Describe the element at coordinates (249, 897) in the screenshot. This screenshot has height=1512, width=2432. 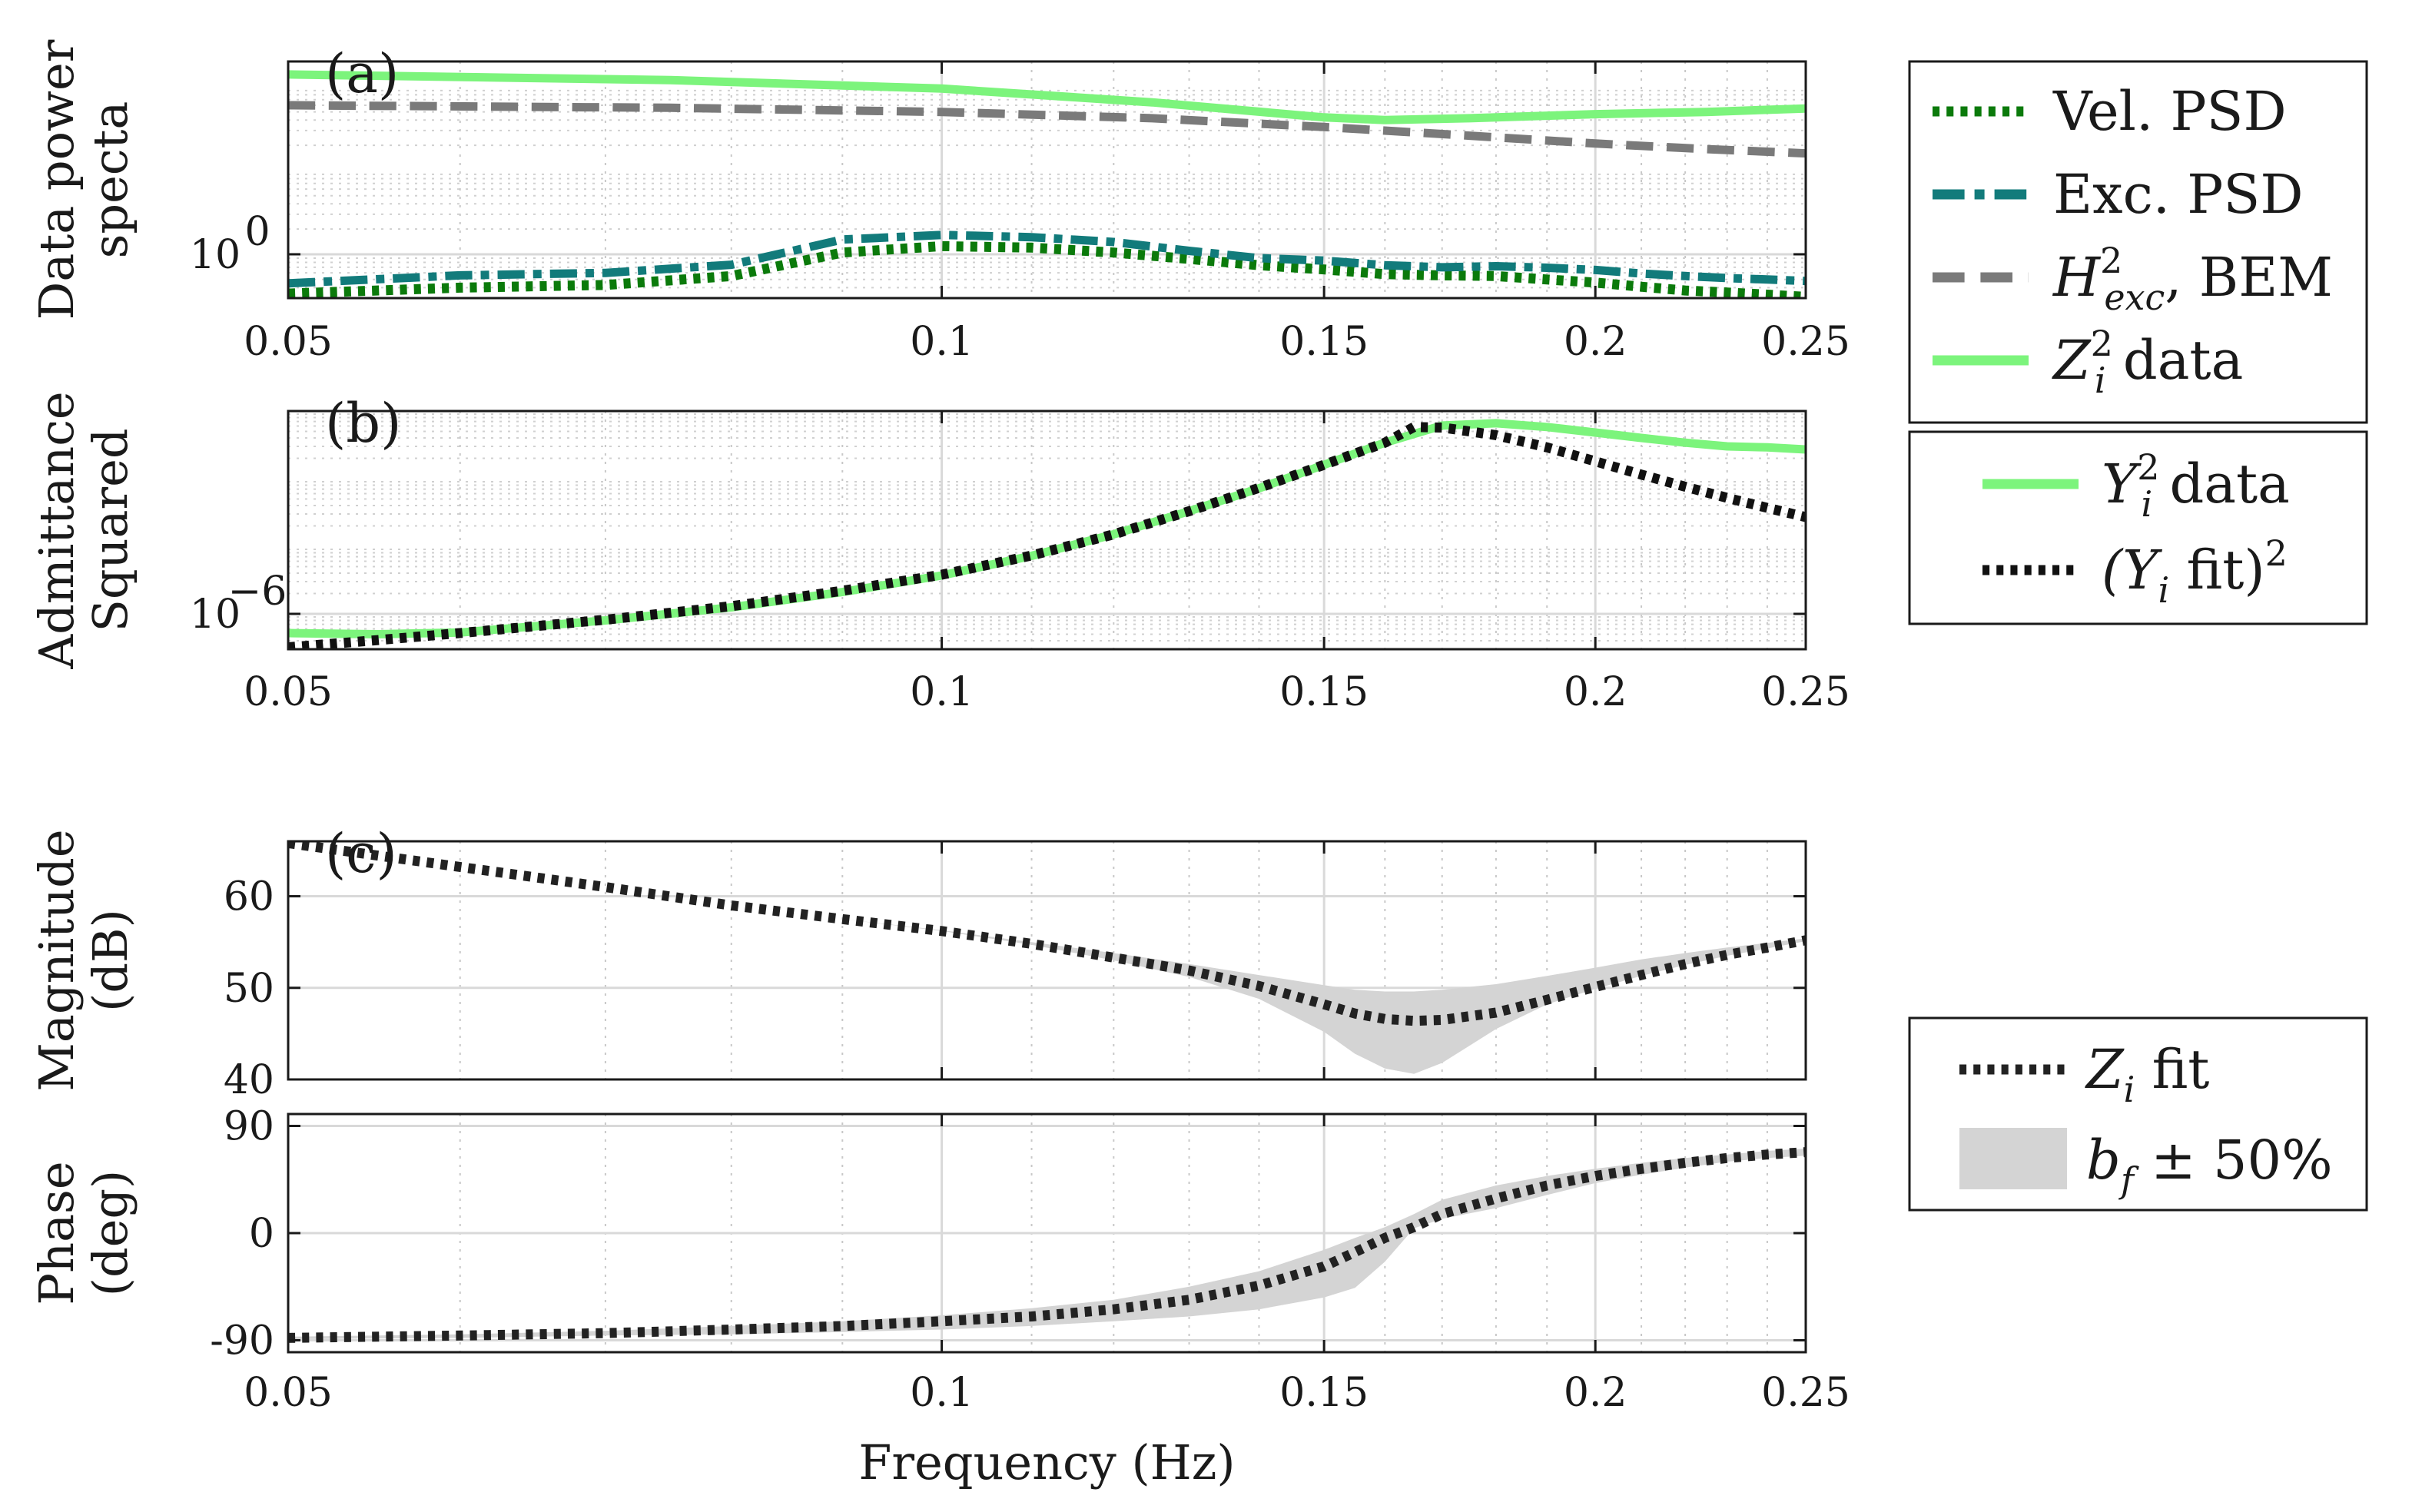
I see `y-tick-label: 60` at that location.